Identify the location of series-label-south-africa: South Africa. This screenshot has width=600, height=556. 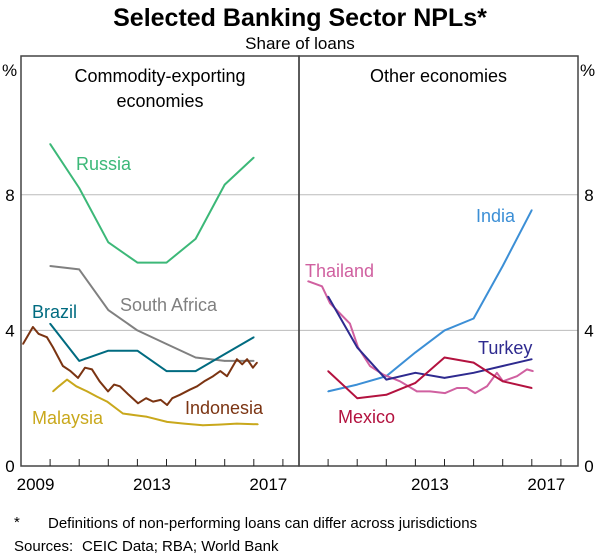
(169, 305).